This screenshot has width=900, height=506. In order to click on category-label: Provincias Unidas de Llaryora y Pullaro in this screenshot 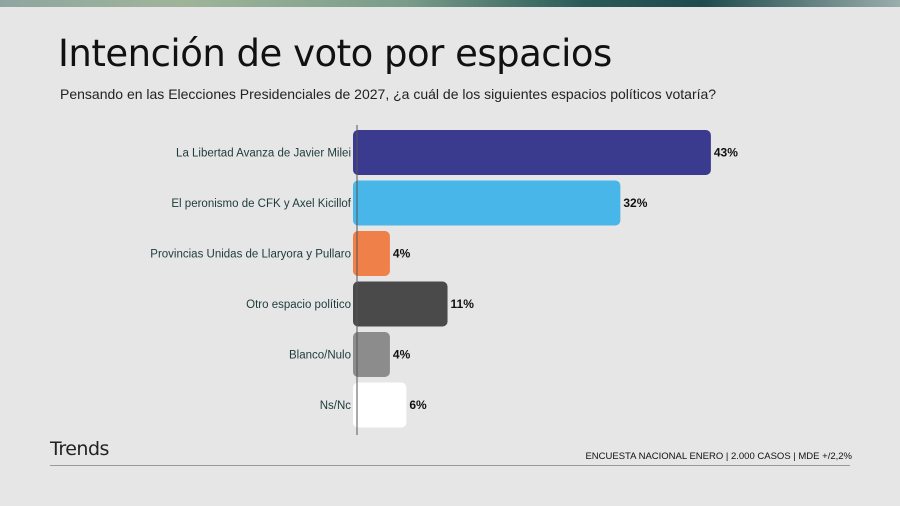, I will do `click(250, 255)`.